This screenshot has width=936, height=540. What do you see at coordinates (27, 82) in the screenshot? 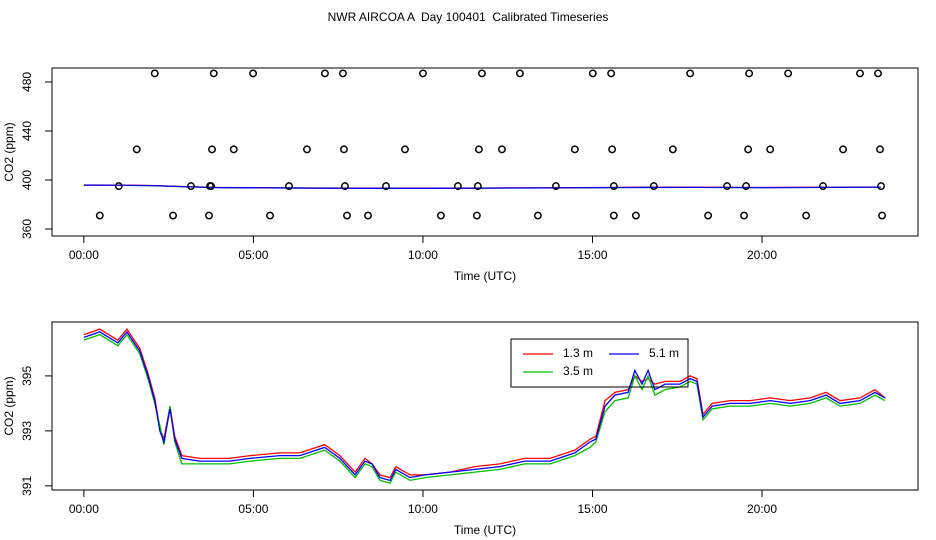
I see `y-tick-label: 480` at bounding box center [27, 82].